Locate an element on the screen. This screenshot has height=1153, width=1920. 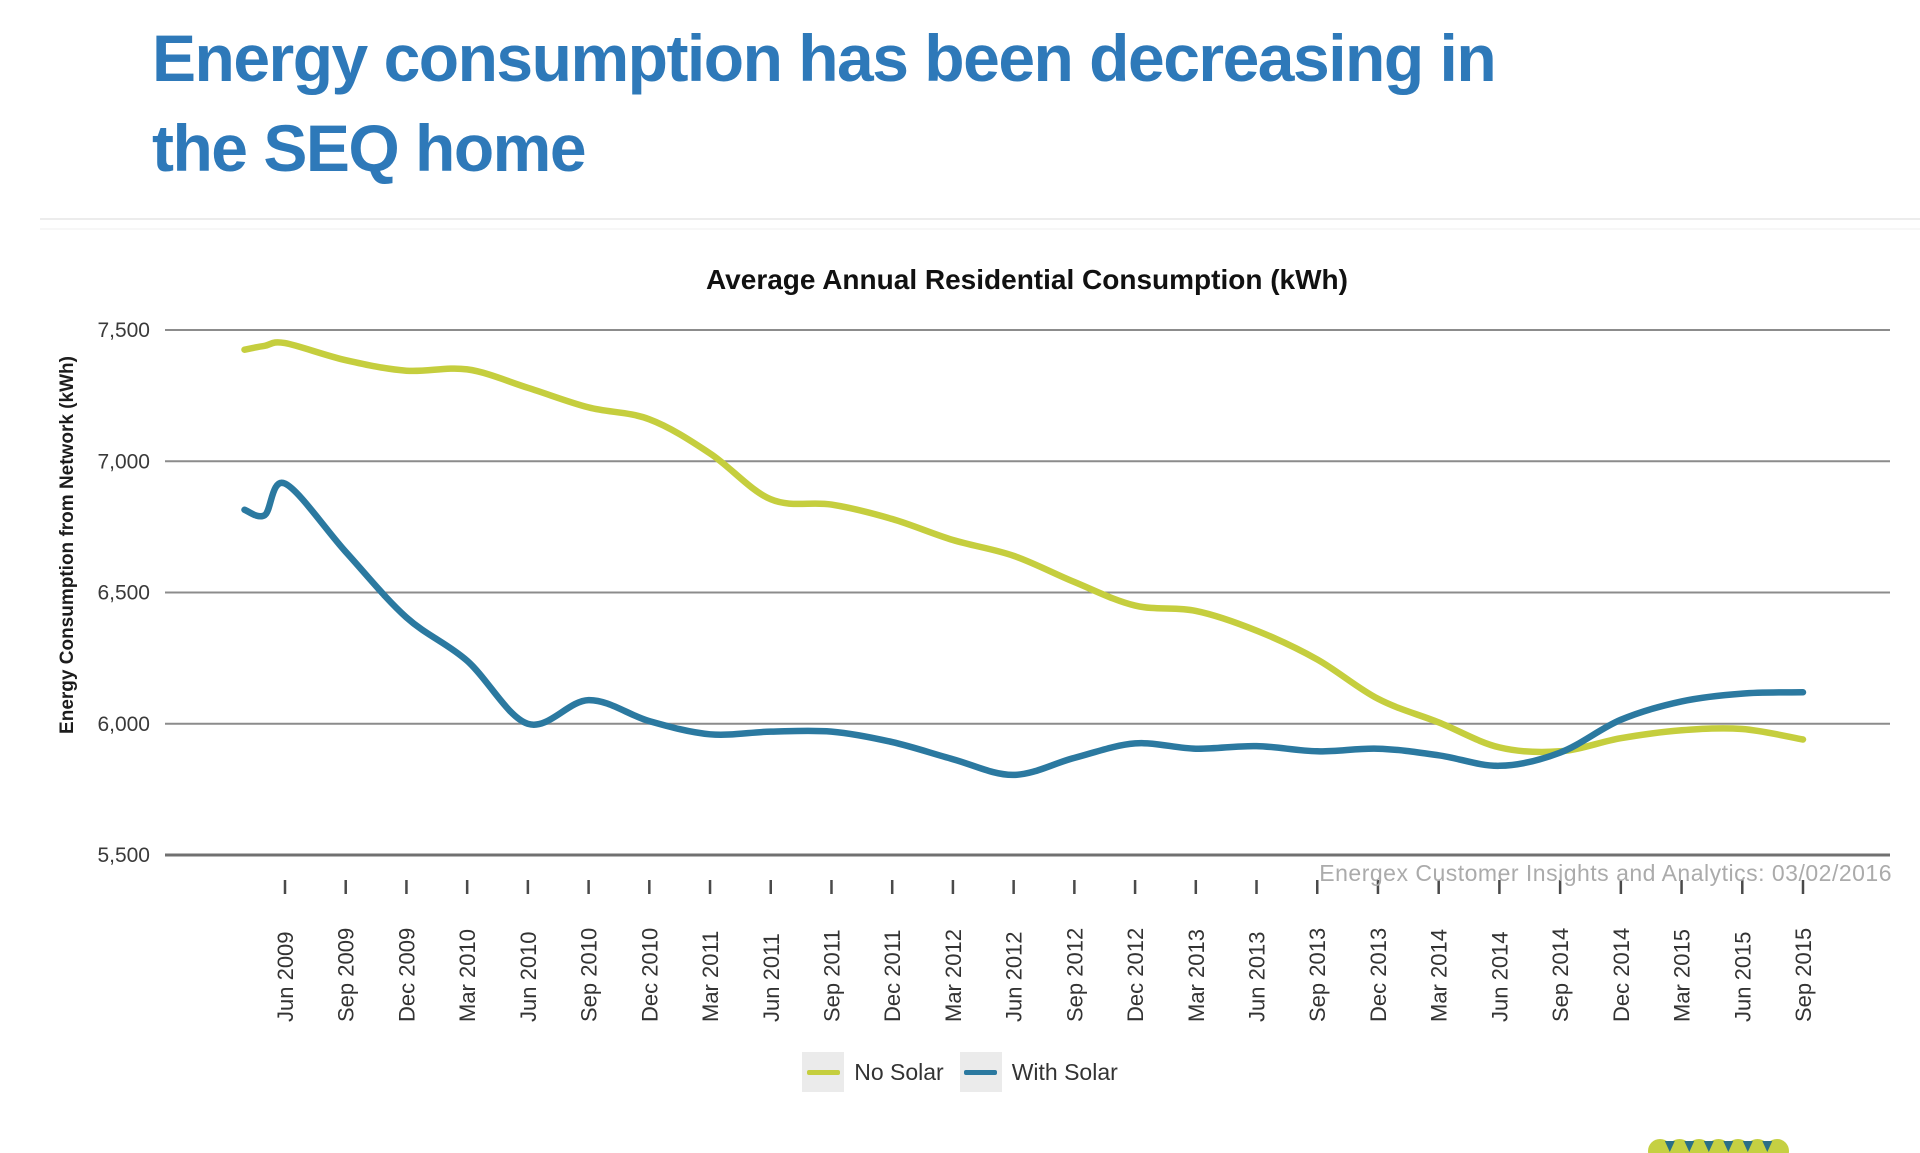
x-tick-label: Mar 2014 is located at coordinates (1439, 975).